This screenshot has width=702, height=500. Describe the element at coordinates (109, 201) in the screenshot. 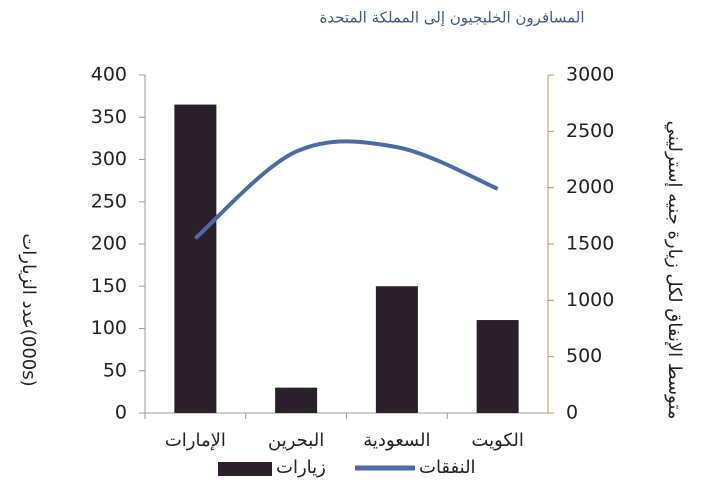

I see `y-tick-label: 250` at that location.